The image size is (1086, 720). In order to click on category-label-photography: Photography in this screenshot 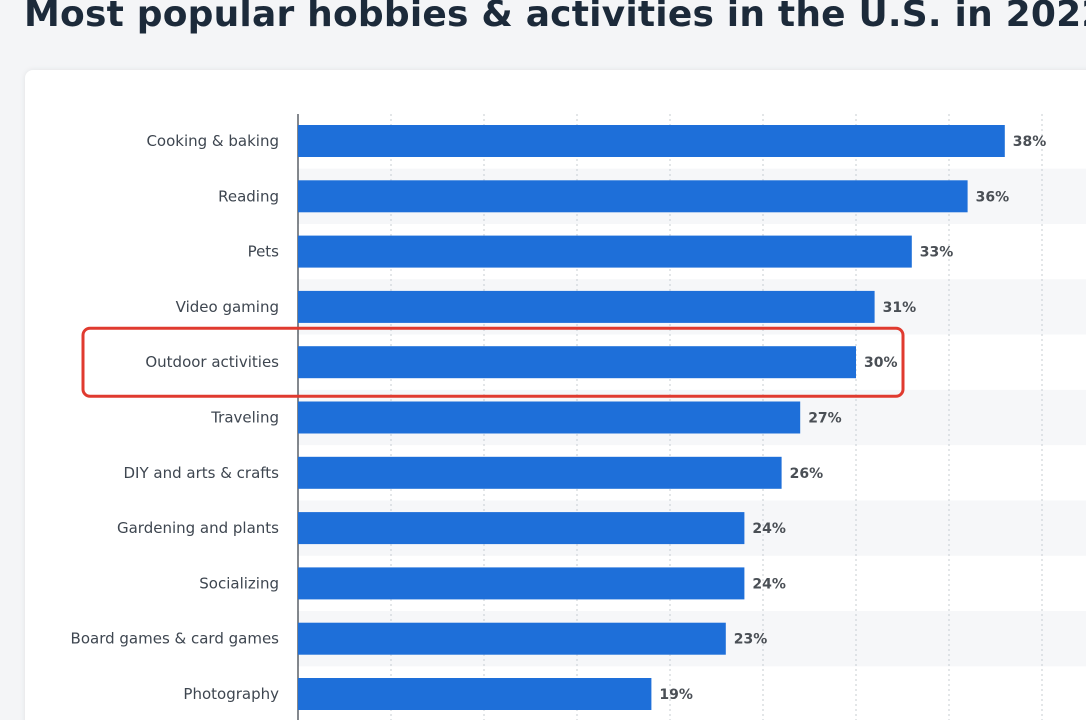, I will do `click(231, 694)`.